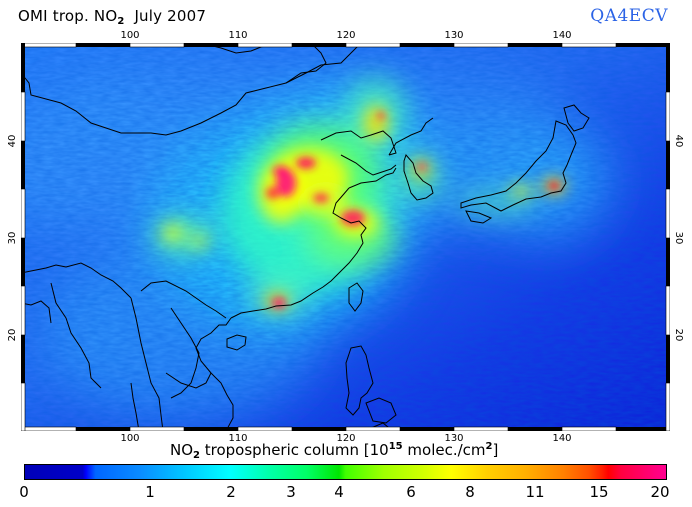  I want to click on colorbar-tick-label: 15, so click(599, 492).